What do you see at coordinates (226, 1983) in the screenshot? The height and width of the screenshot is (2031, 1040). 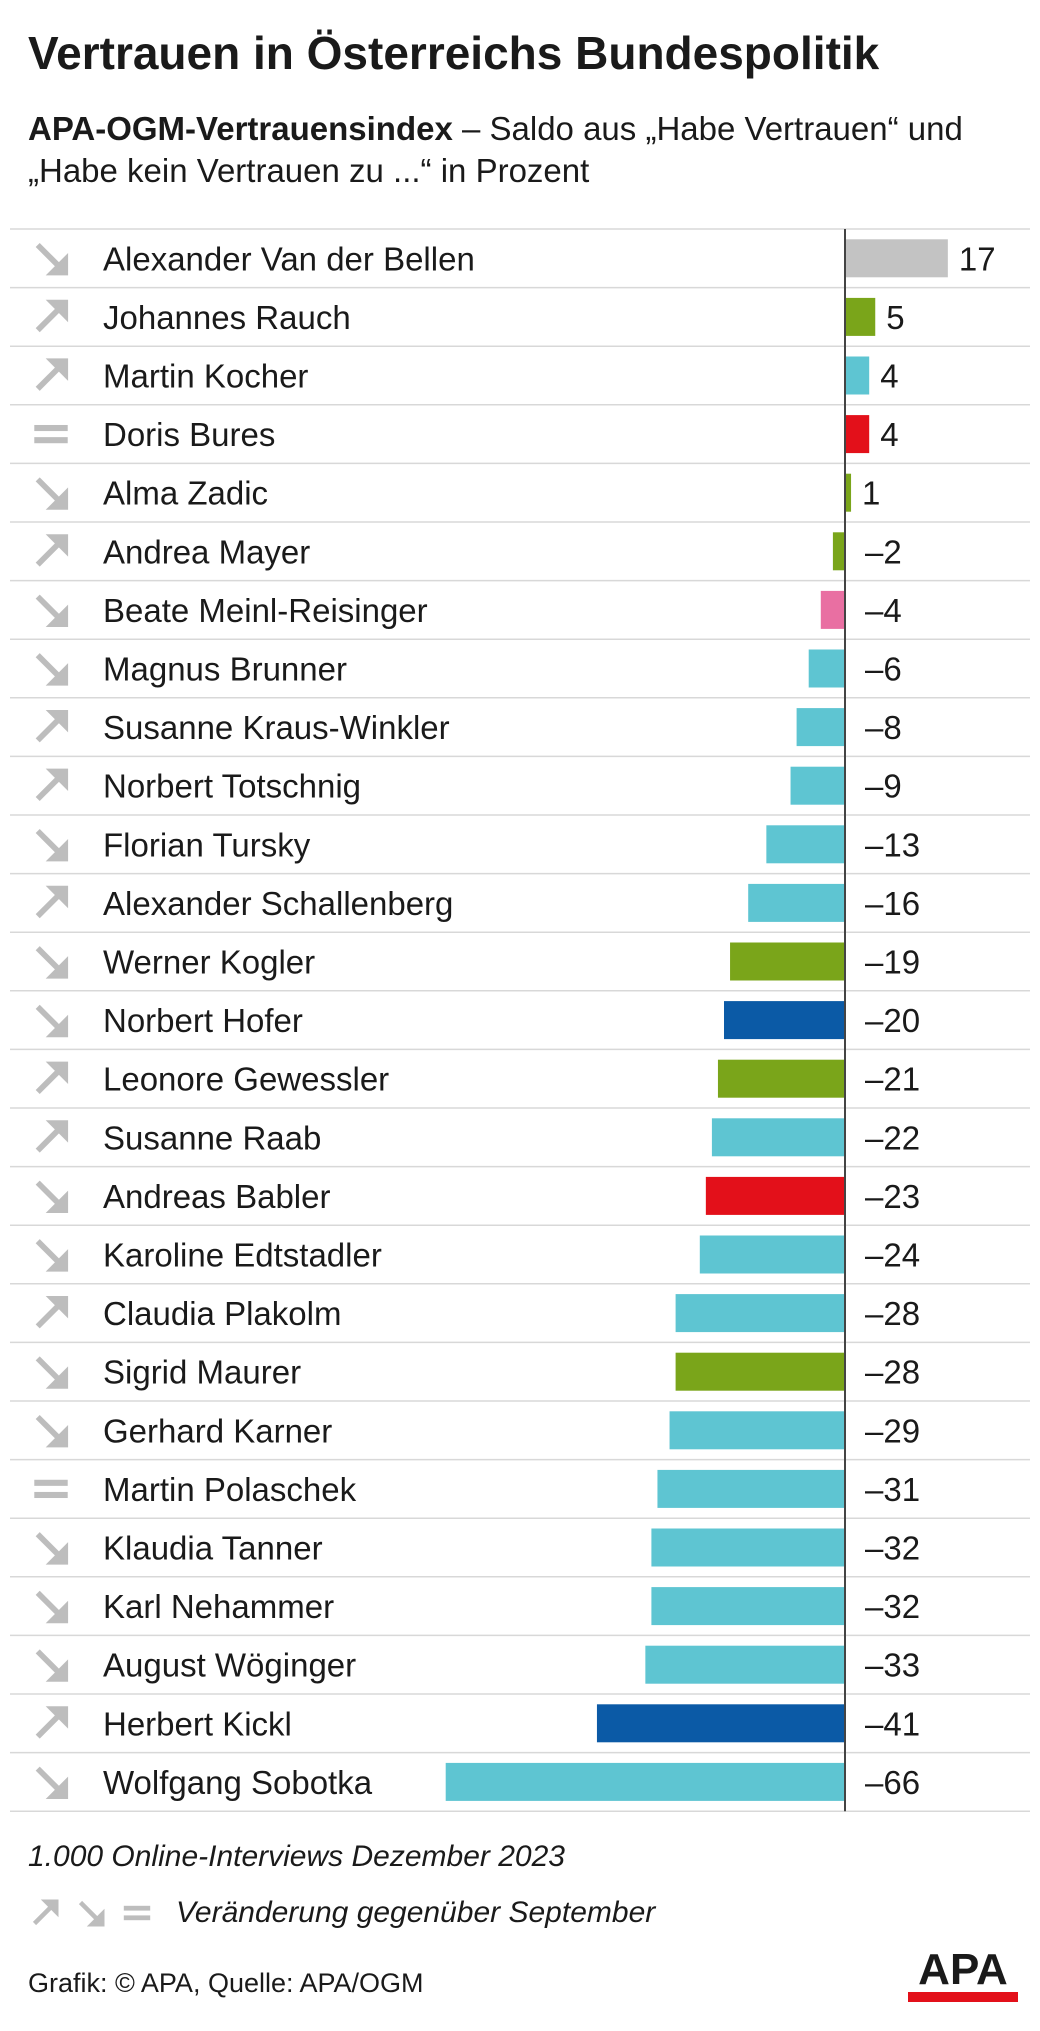 I see `source-credit: Grafik: © APA, Quelle: APA/OGM` at bounding box center [226, 1983].